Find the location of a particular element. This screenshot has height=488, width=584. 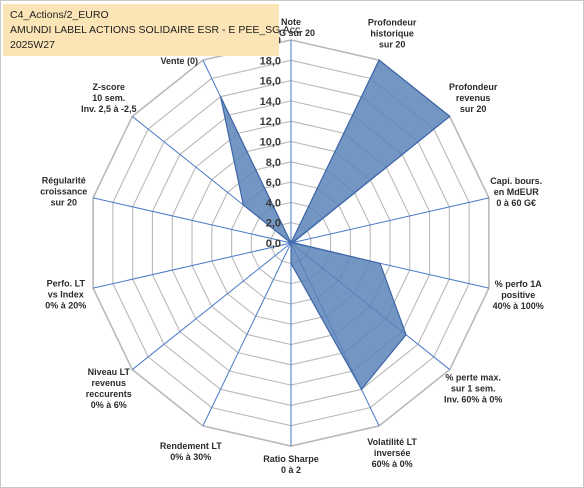

r-tick-label: 4,0 is located at coordinates (273, 203).